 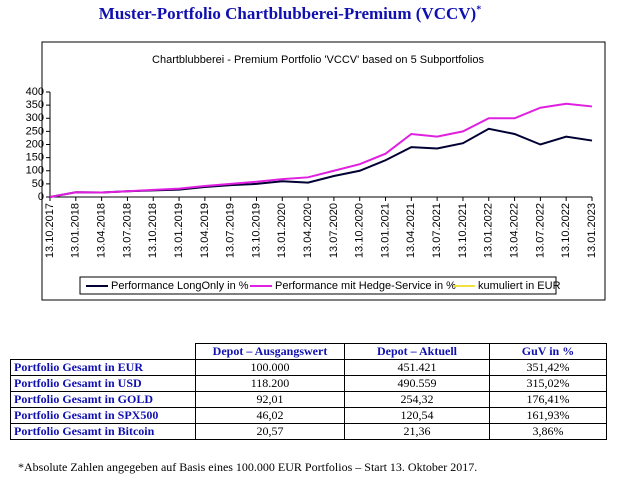 I want to click on x-tick-label: 13.07.2019, so click(x=231, y=230).